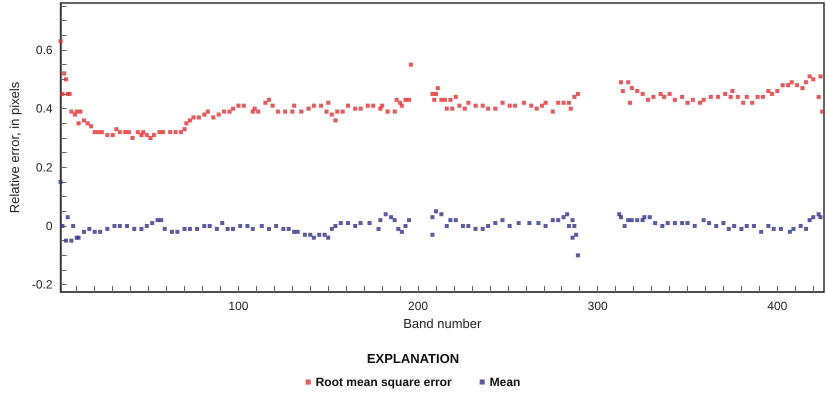 Image resolution: width=826 pixels, height=397 pixels. Describe the element at coordinates (505, 382) in the screenshot. I see `legend-label: Mean` at that location.